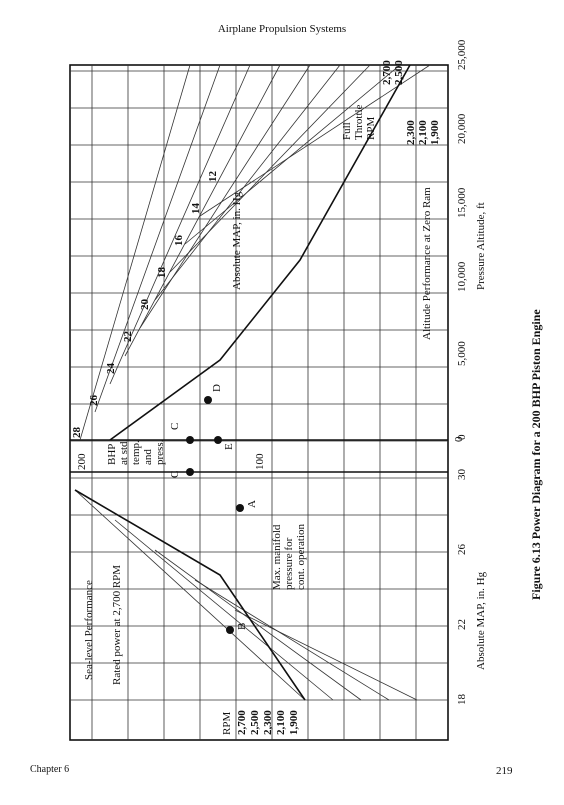  I want to click on x-axis-label: Pressure Altitude, ft, so click(481, 246).